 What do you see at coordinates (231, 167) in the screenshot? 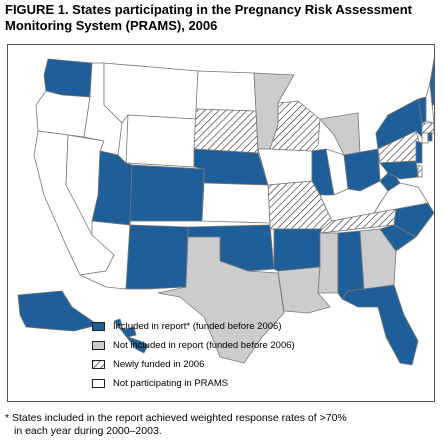
I see `state-ne` at bounding box center [231, 167].